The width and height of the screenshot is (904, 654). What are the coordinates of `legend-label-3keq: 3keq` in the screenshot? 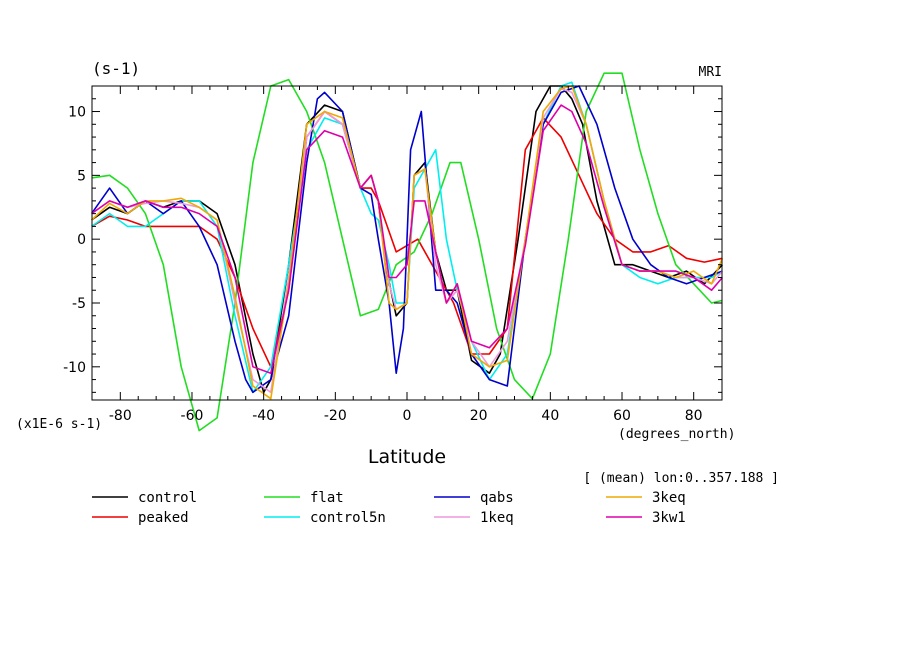 It's located at (669, 498).